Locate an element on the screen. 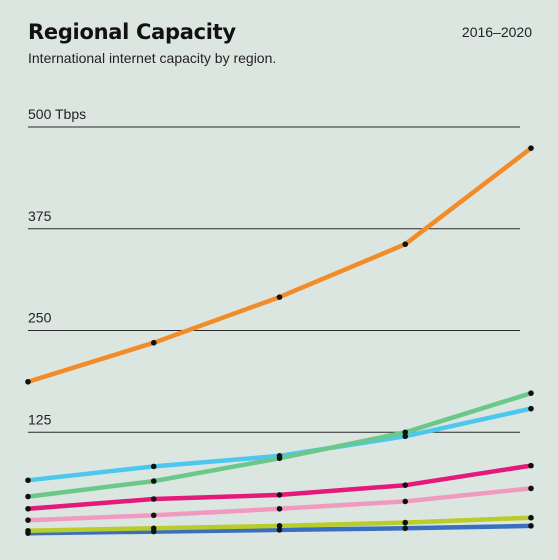  y-tick-label: 375 is located at coordinates (40, 216).